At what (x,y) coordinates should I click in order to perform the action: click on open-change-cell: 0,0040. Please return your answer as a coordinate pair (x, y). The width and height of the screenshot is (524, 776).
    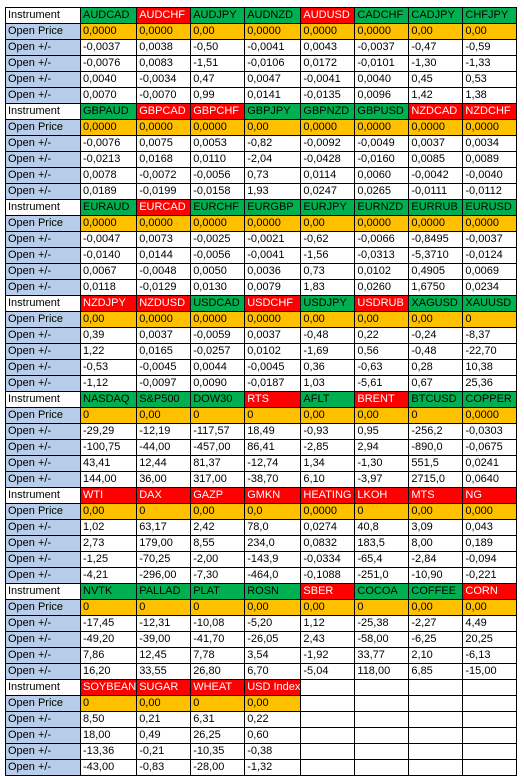
    Looking at the image, I should click on (382, 79).